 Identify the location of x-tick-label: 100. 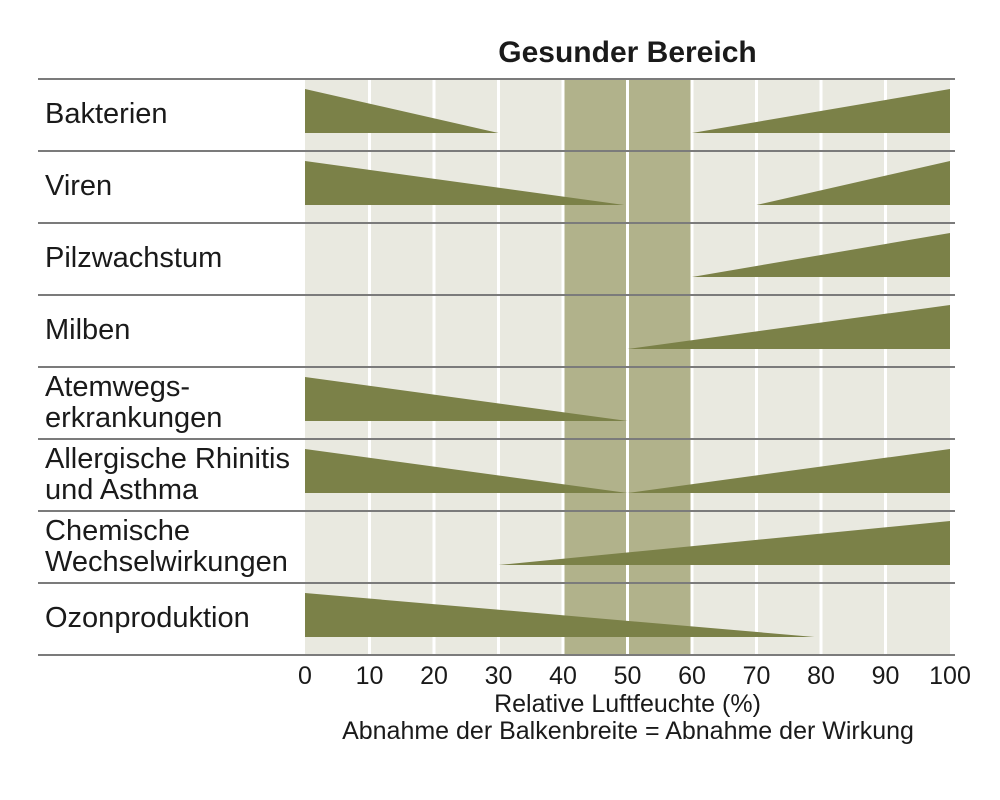
(950, 676).